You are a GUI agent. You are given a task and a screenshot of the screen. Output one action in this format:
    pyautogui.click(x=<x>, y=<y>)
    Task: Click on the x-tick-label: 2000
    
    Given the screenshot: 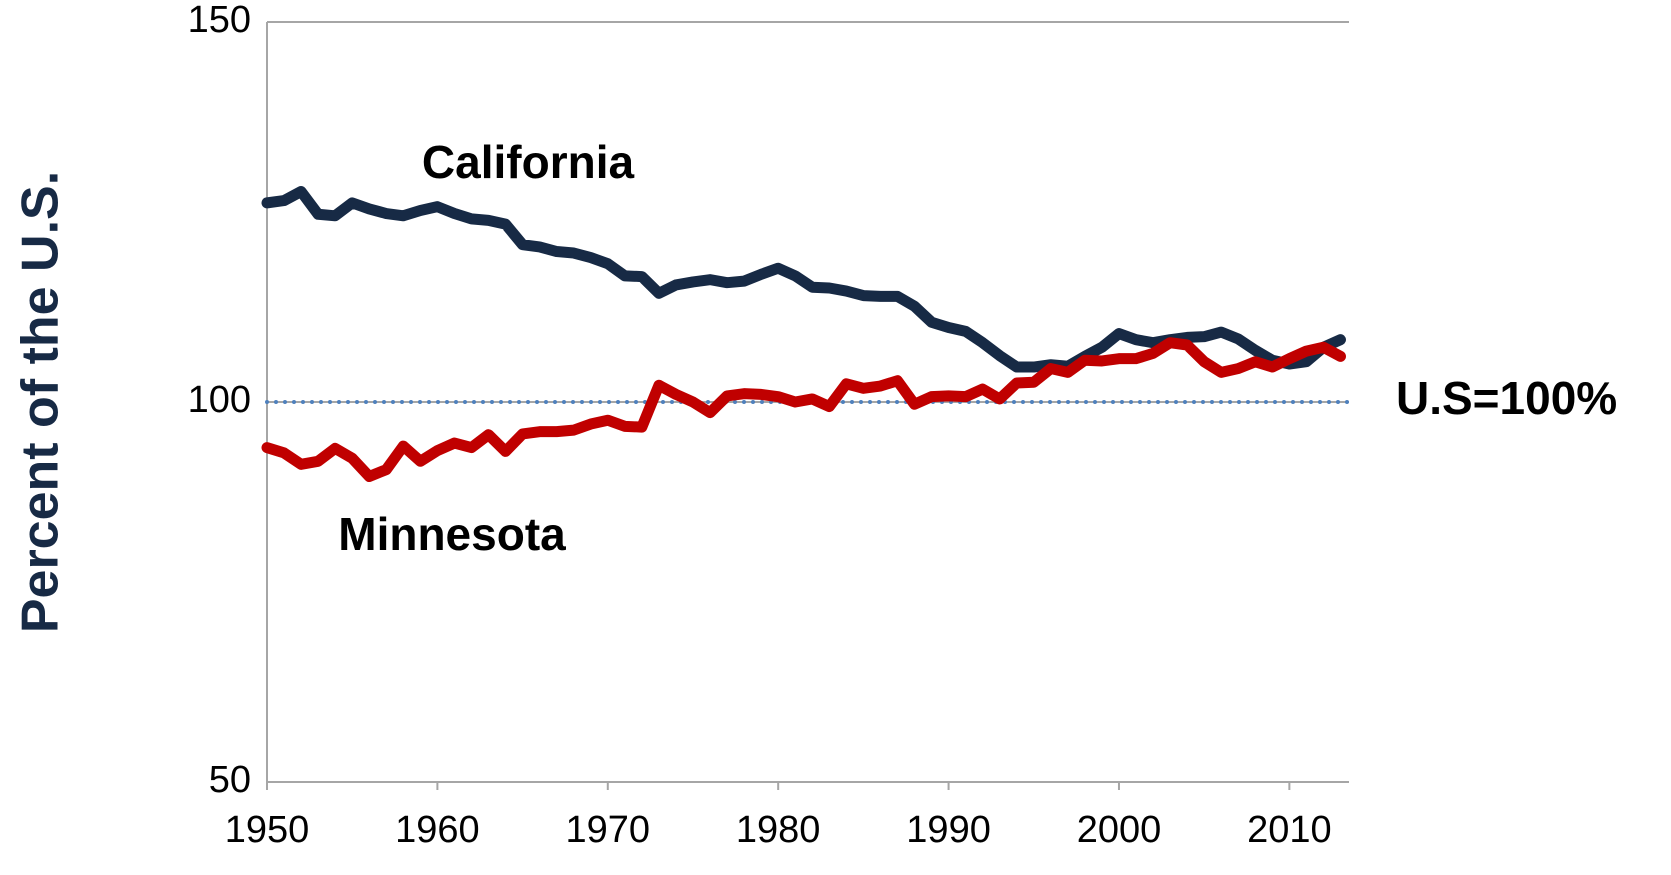 What is the action you would take?
    pyautogui.click(x=1119, y=830)
    